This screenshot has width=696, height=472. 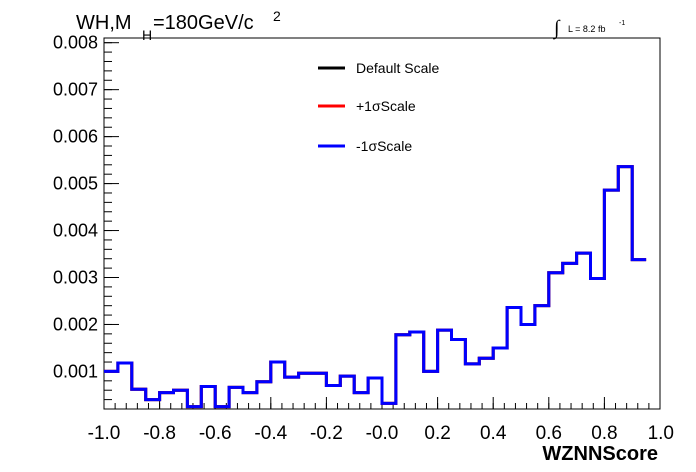 I want to click on title-subscript: H, so click(x=147, y=35).